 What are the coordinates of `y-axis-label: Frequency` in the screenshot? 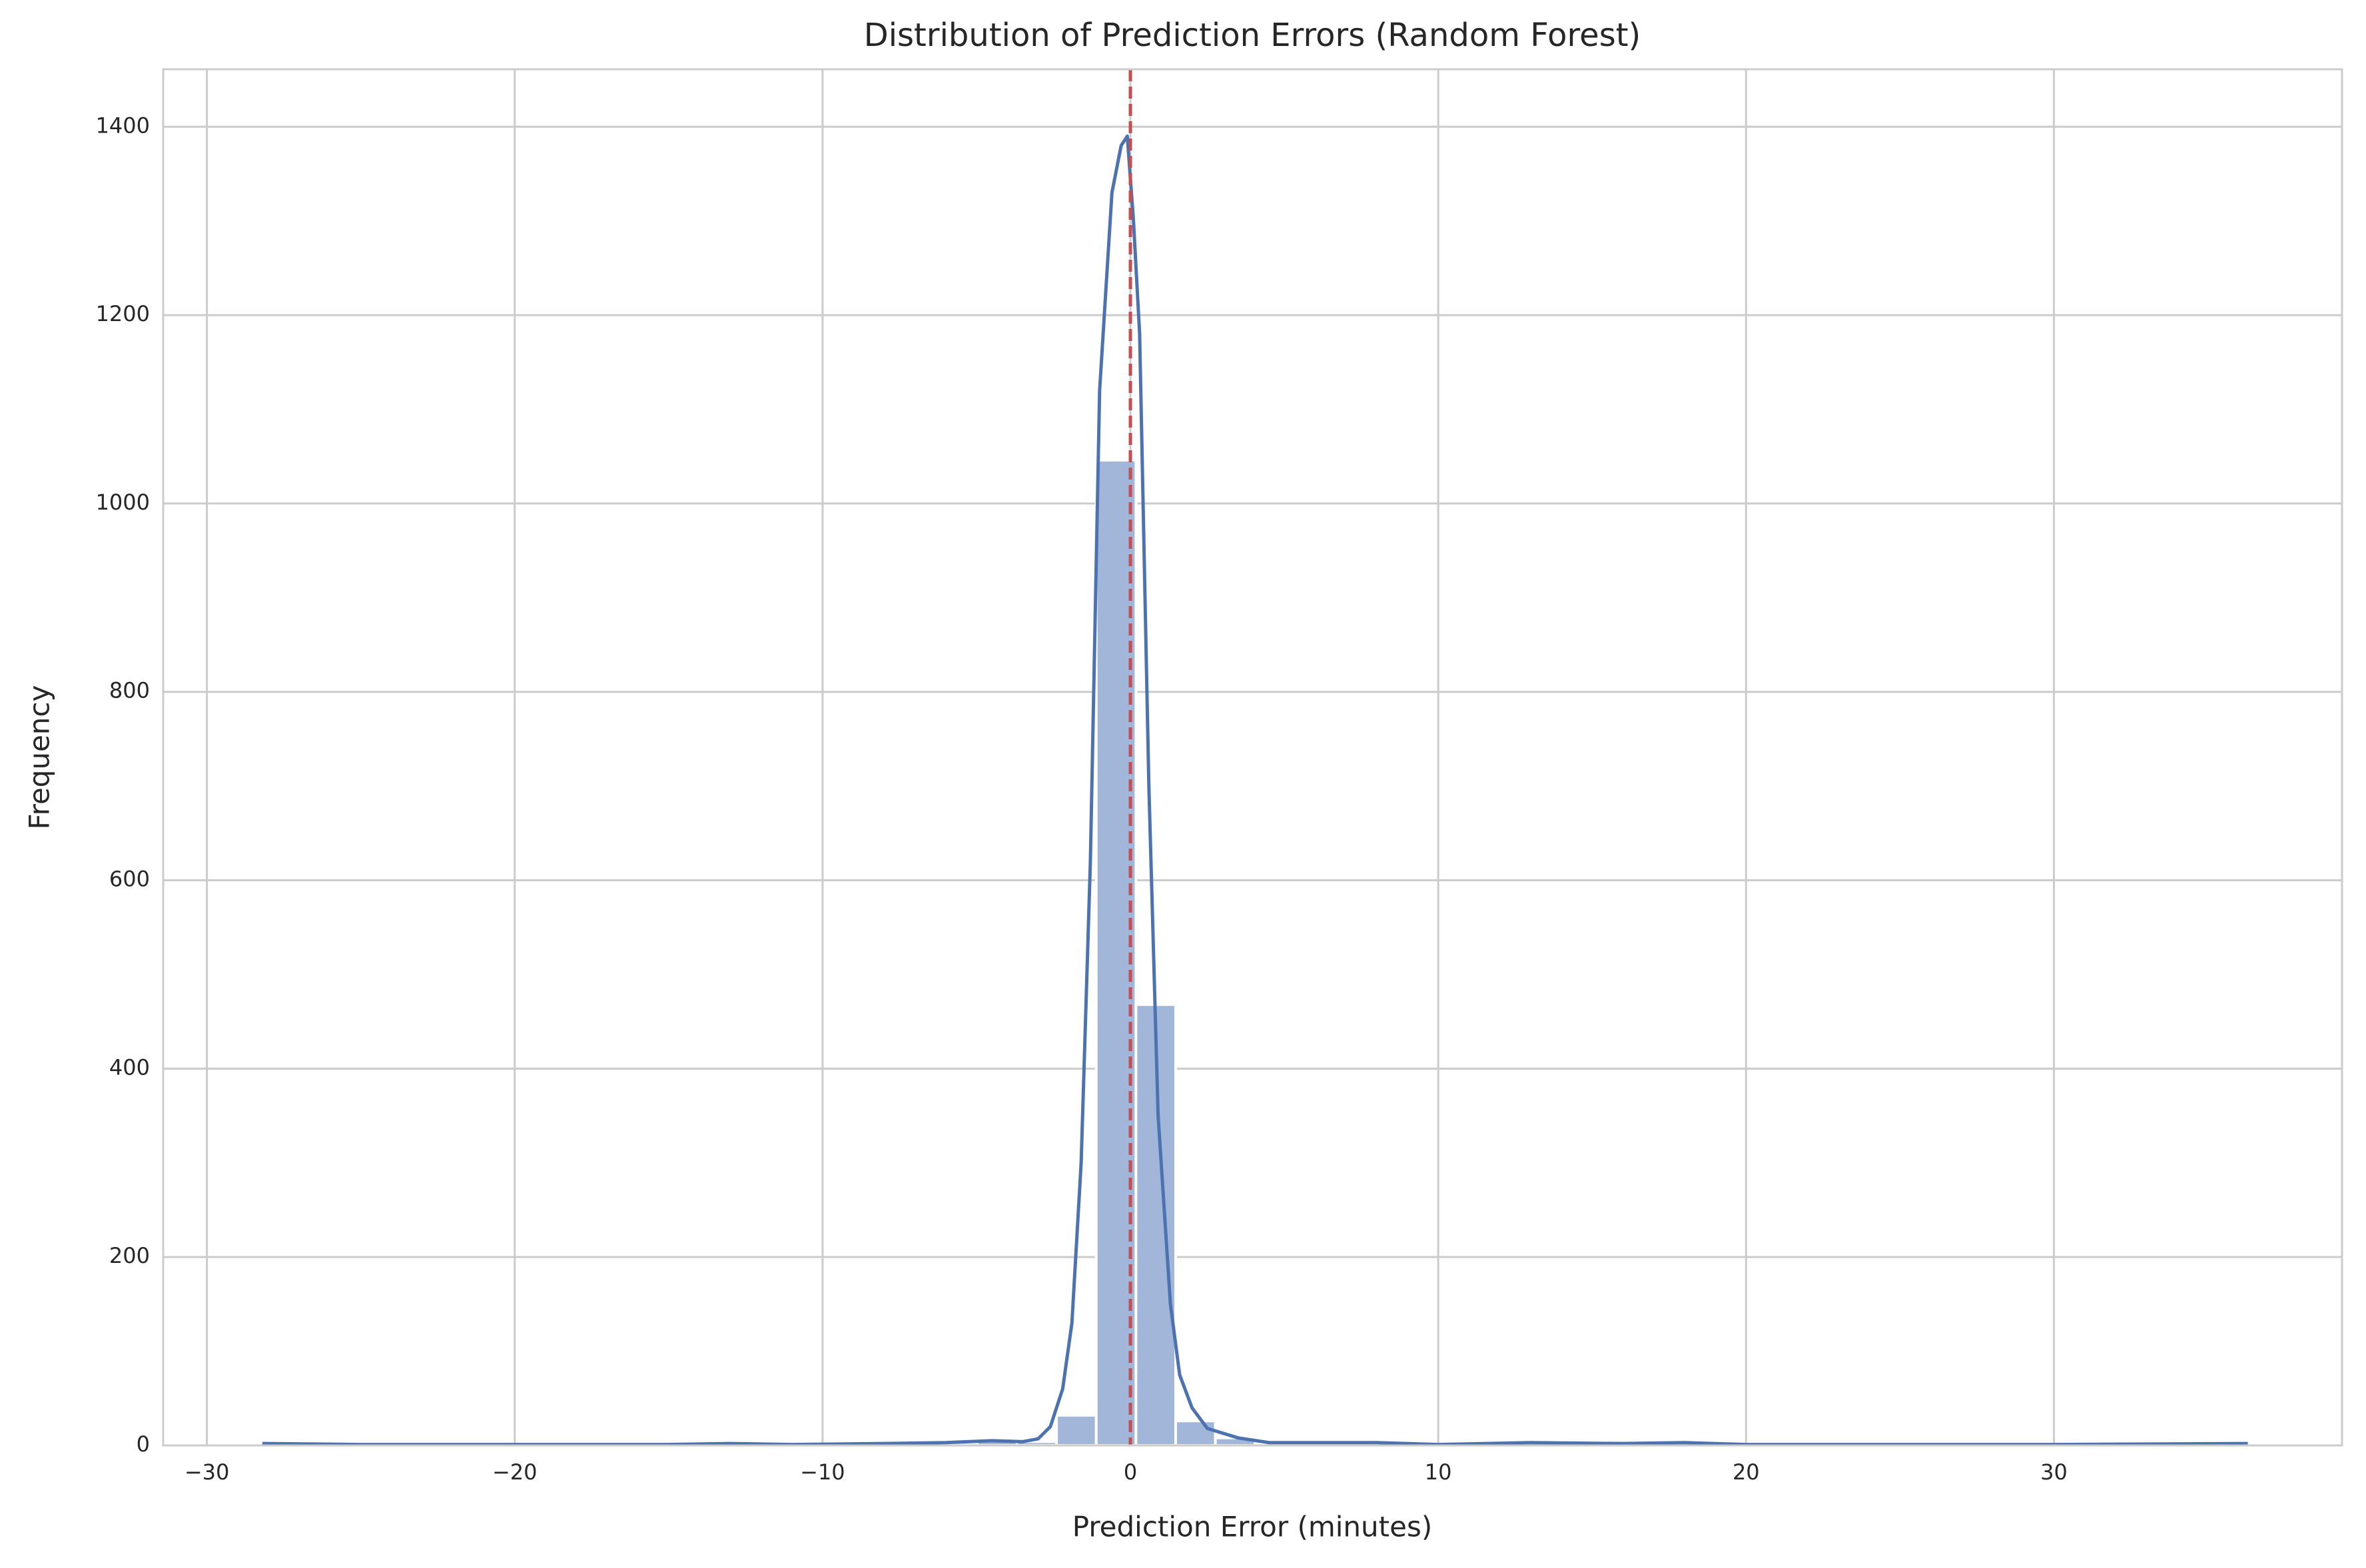 It's located at (39, 757).